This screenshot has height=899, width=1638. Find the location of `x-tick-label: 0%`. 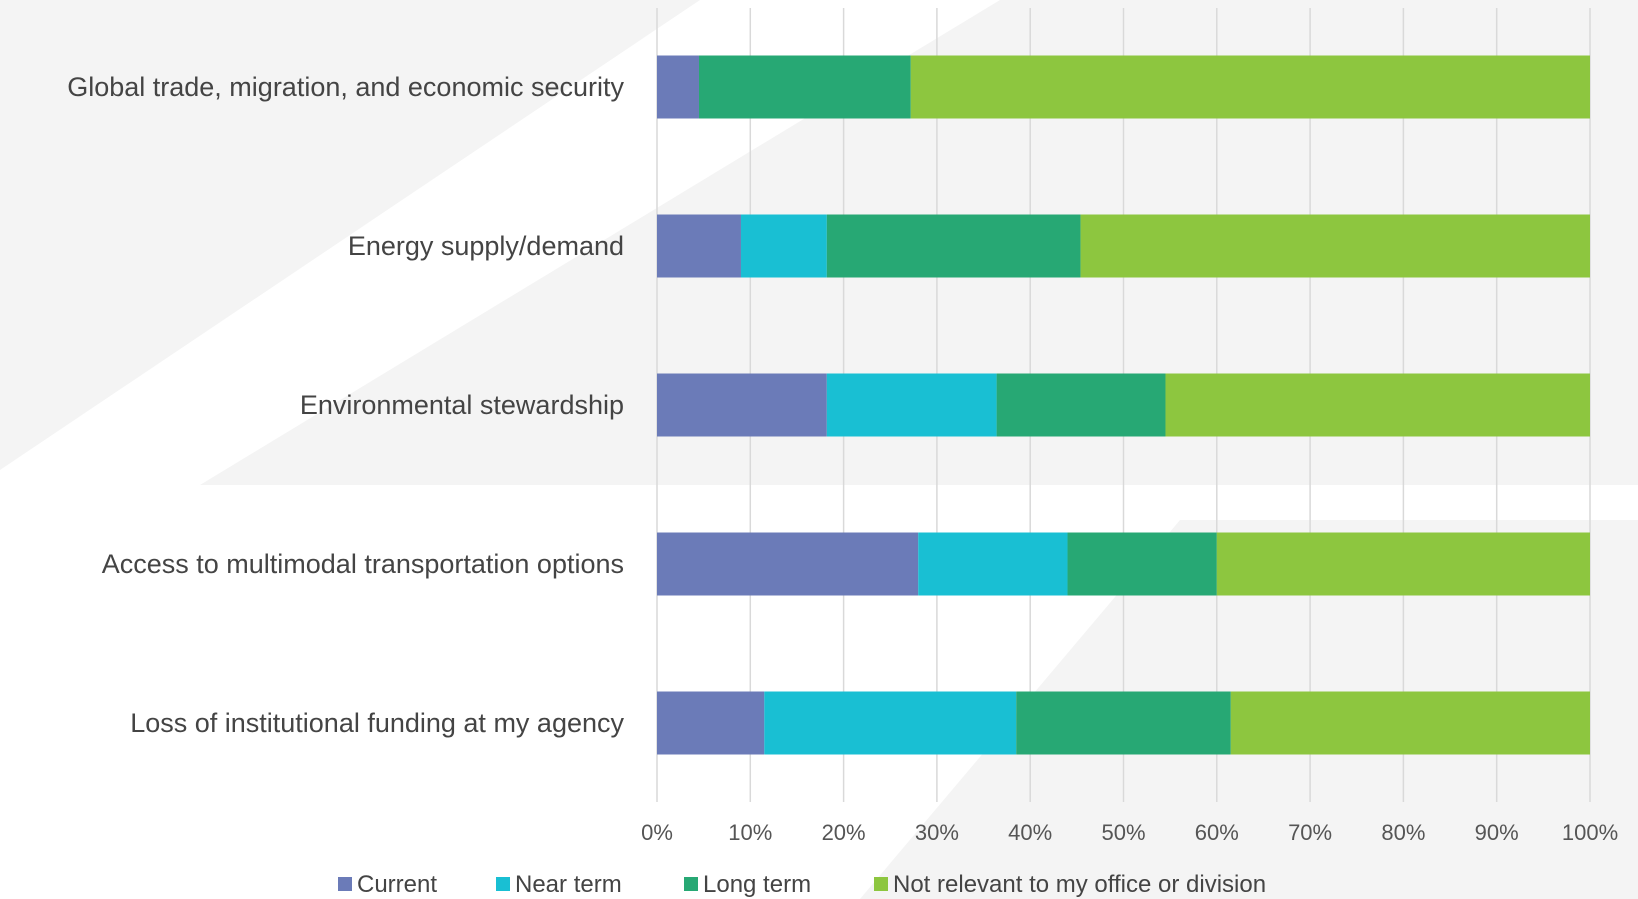

x-tick-label: 0% is located at coordinates (657, 832).